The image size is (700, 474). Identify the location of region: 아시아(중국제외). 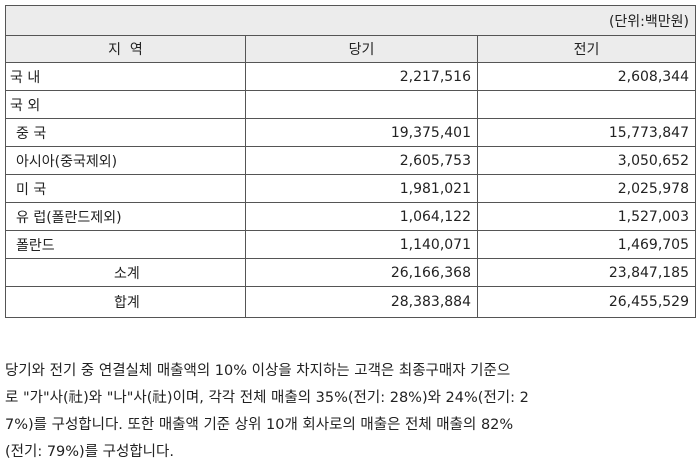
(125, 160).